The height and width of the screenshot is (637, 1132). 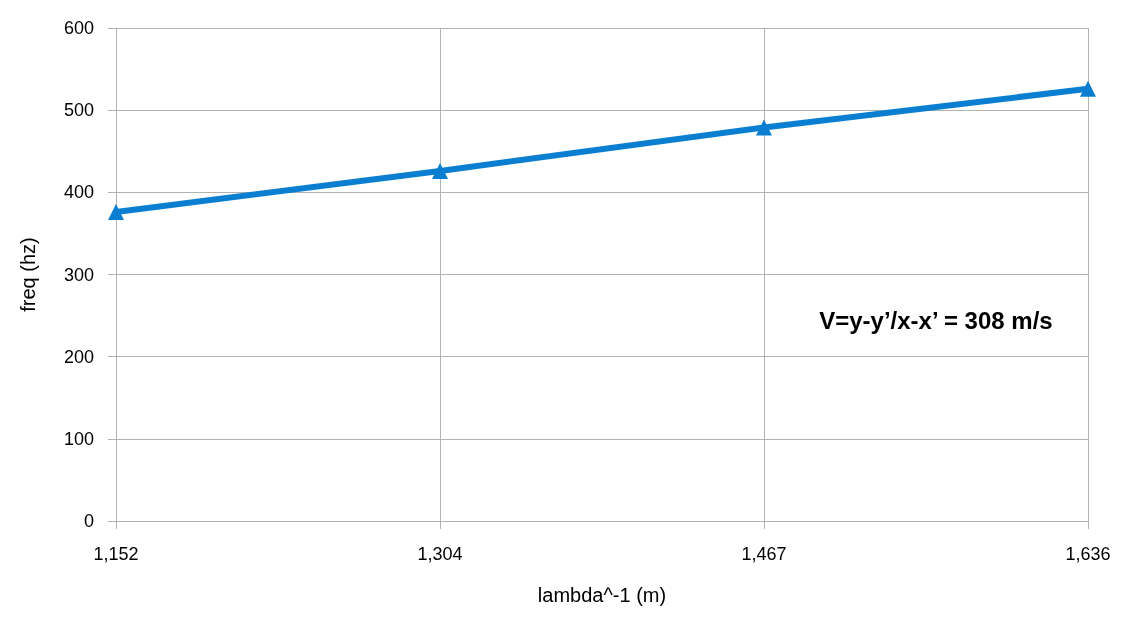 What do you see at coordinates (28, 274) in the screenshot?
I see `y-axis-title: freq (hz)` at bounding box center [28, 274].